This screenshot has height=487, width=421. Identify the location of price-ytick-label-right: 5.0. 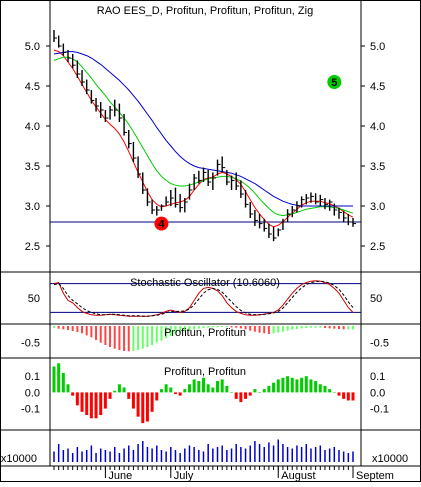
(377, 47).